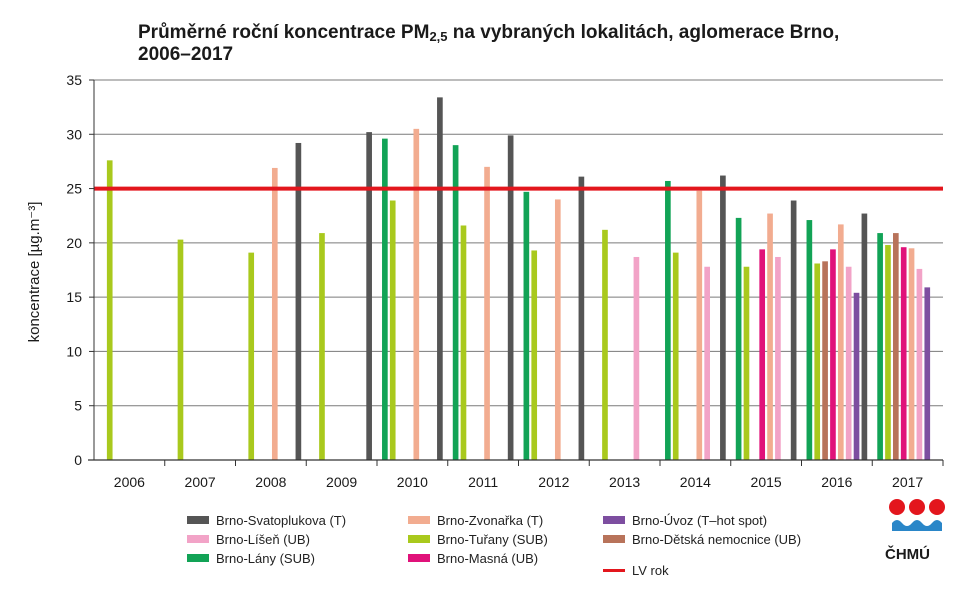 The image size is (975, 610). Describe the element at coordinates (265, 558) in the screenshot. I see `legend-label: Brno-Lány (SUB)` at that location.